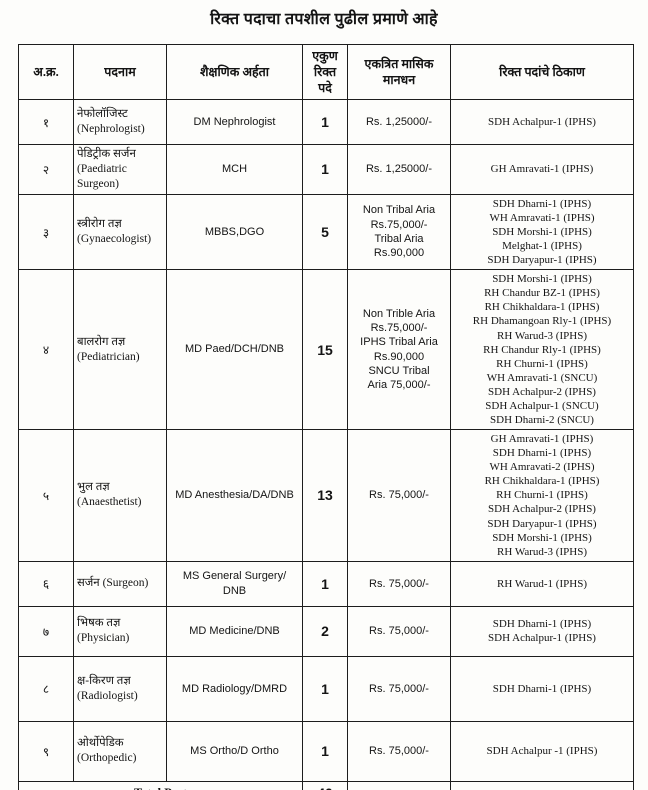 The image size is (648, 790). I want to click on vacancies-cell: 2, so click(325, 631).